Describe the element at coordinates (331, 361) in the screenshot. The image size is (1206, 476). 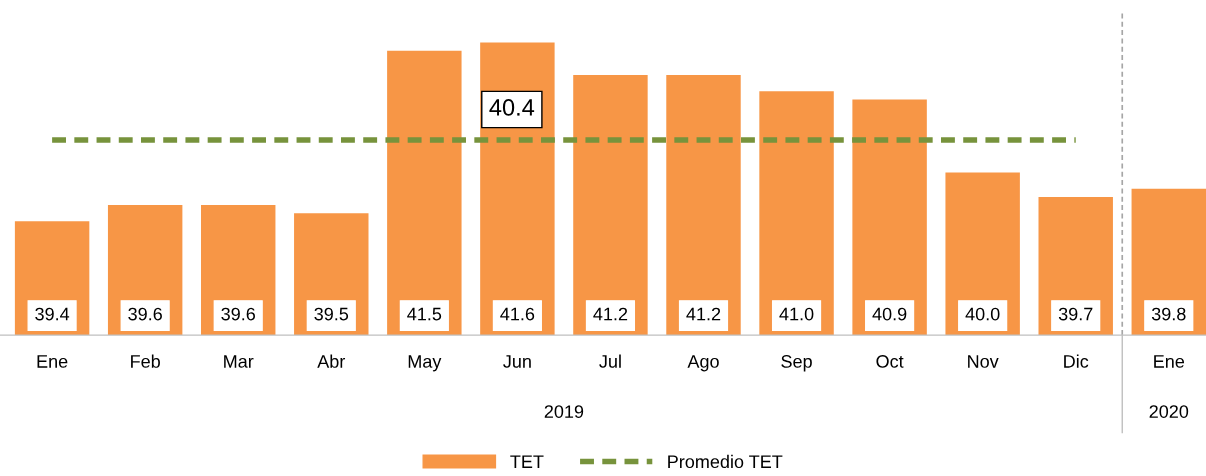
I see `x-tick-label: Abr` at that location.